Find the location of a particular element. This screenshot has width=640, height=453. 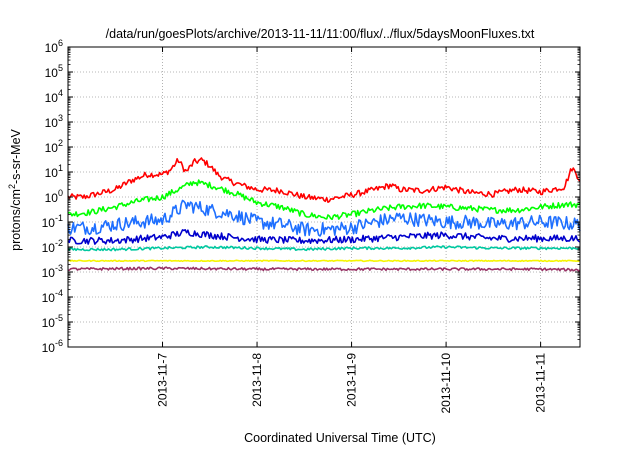

x-tick-label: 2013-11-7 is located at coordinates (163, 380).